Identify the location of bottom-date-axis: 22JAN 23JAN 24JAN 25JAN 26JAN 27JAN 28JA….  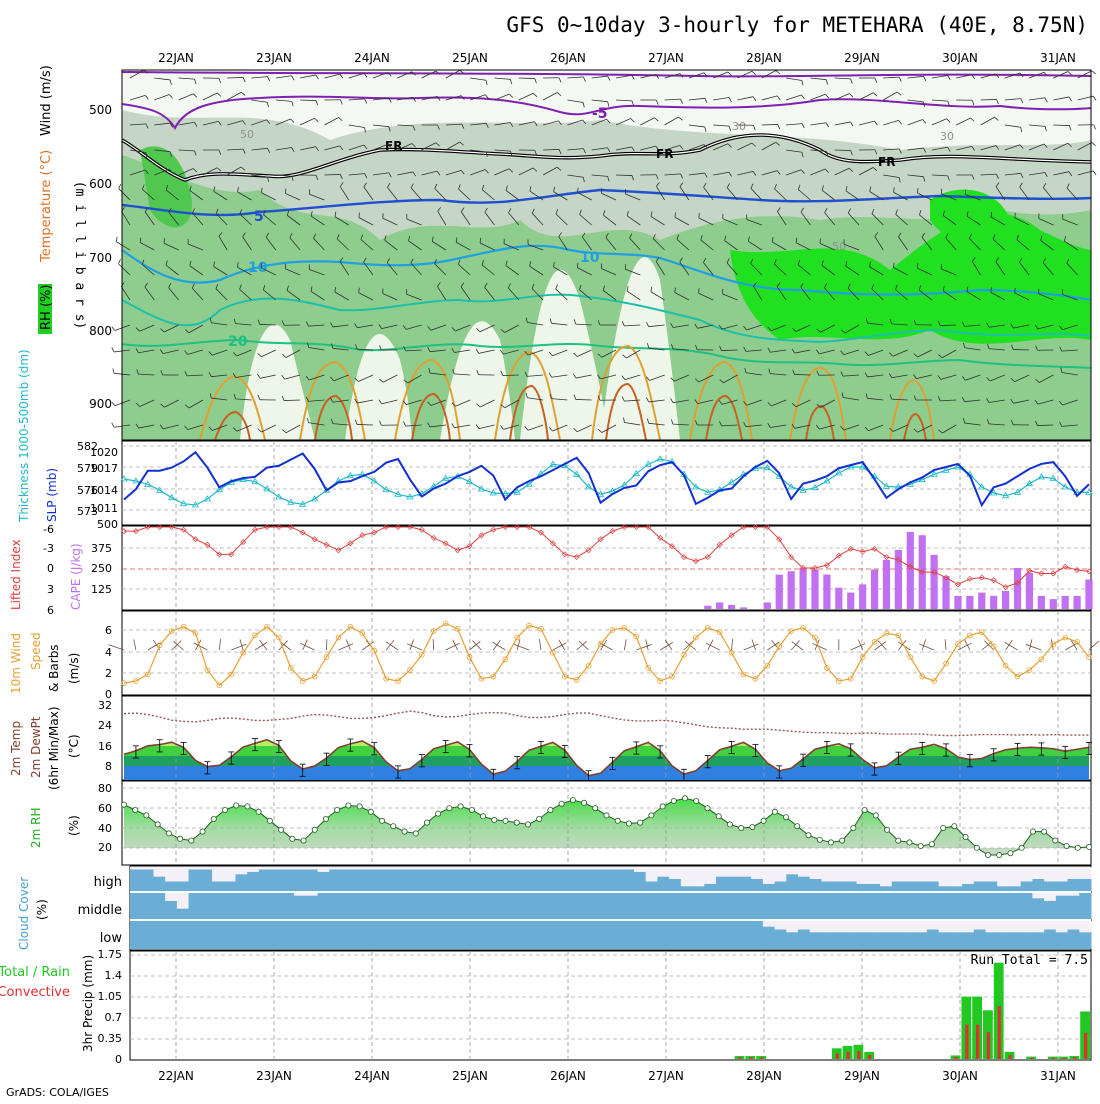
(617, 1076).